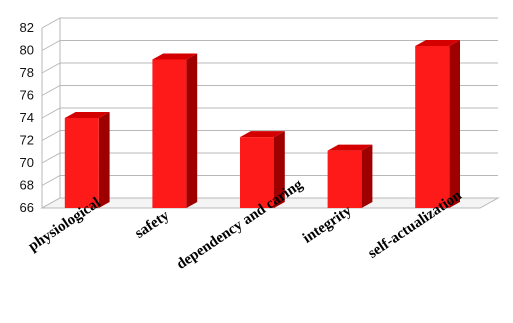 Image resolution: width=513 pixels, height=323 pixels. What do you see at coordinates (27, 207) in the screenshot?
I see `y-tick-label: 66` at bounding box center [27, 207].